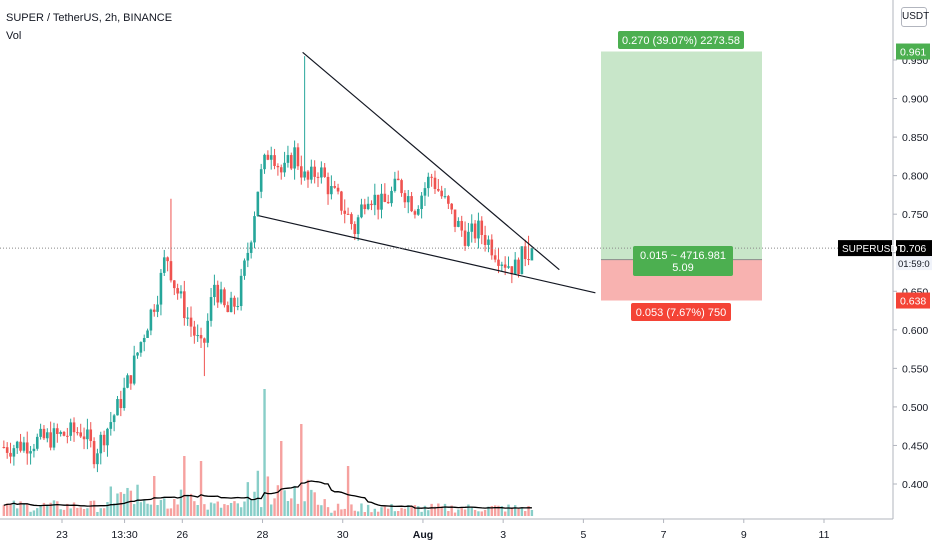  I want to click on x-tick-label: 13:30, so click(124, 535).